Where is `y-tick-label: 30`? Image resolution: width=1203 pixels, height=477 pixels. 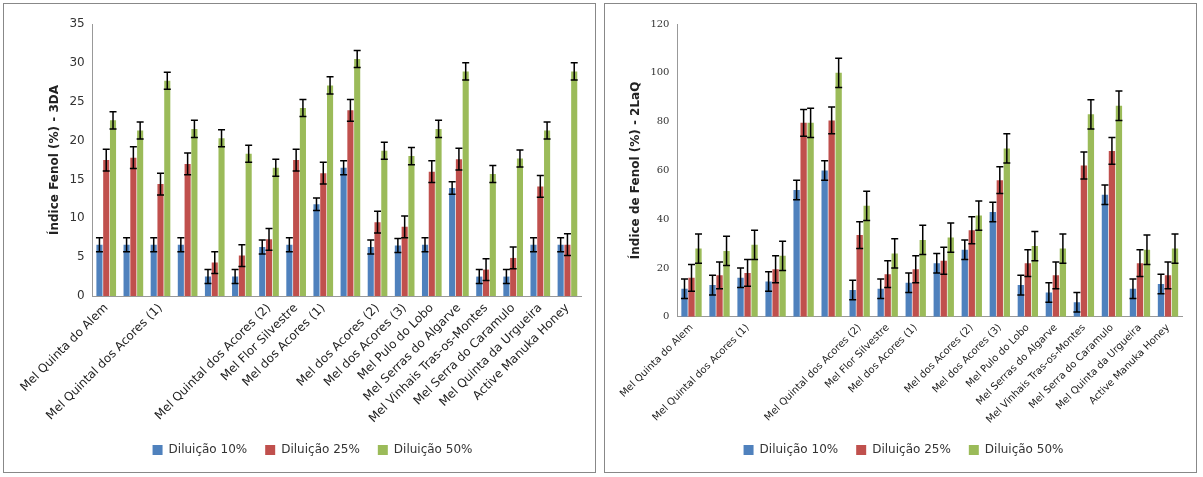
y-tick-label: 30 is located at coordinates (77, 61).